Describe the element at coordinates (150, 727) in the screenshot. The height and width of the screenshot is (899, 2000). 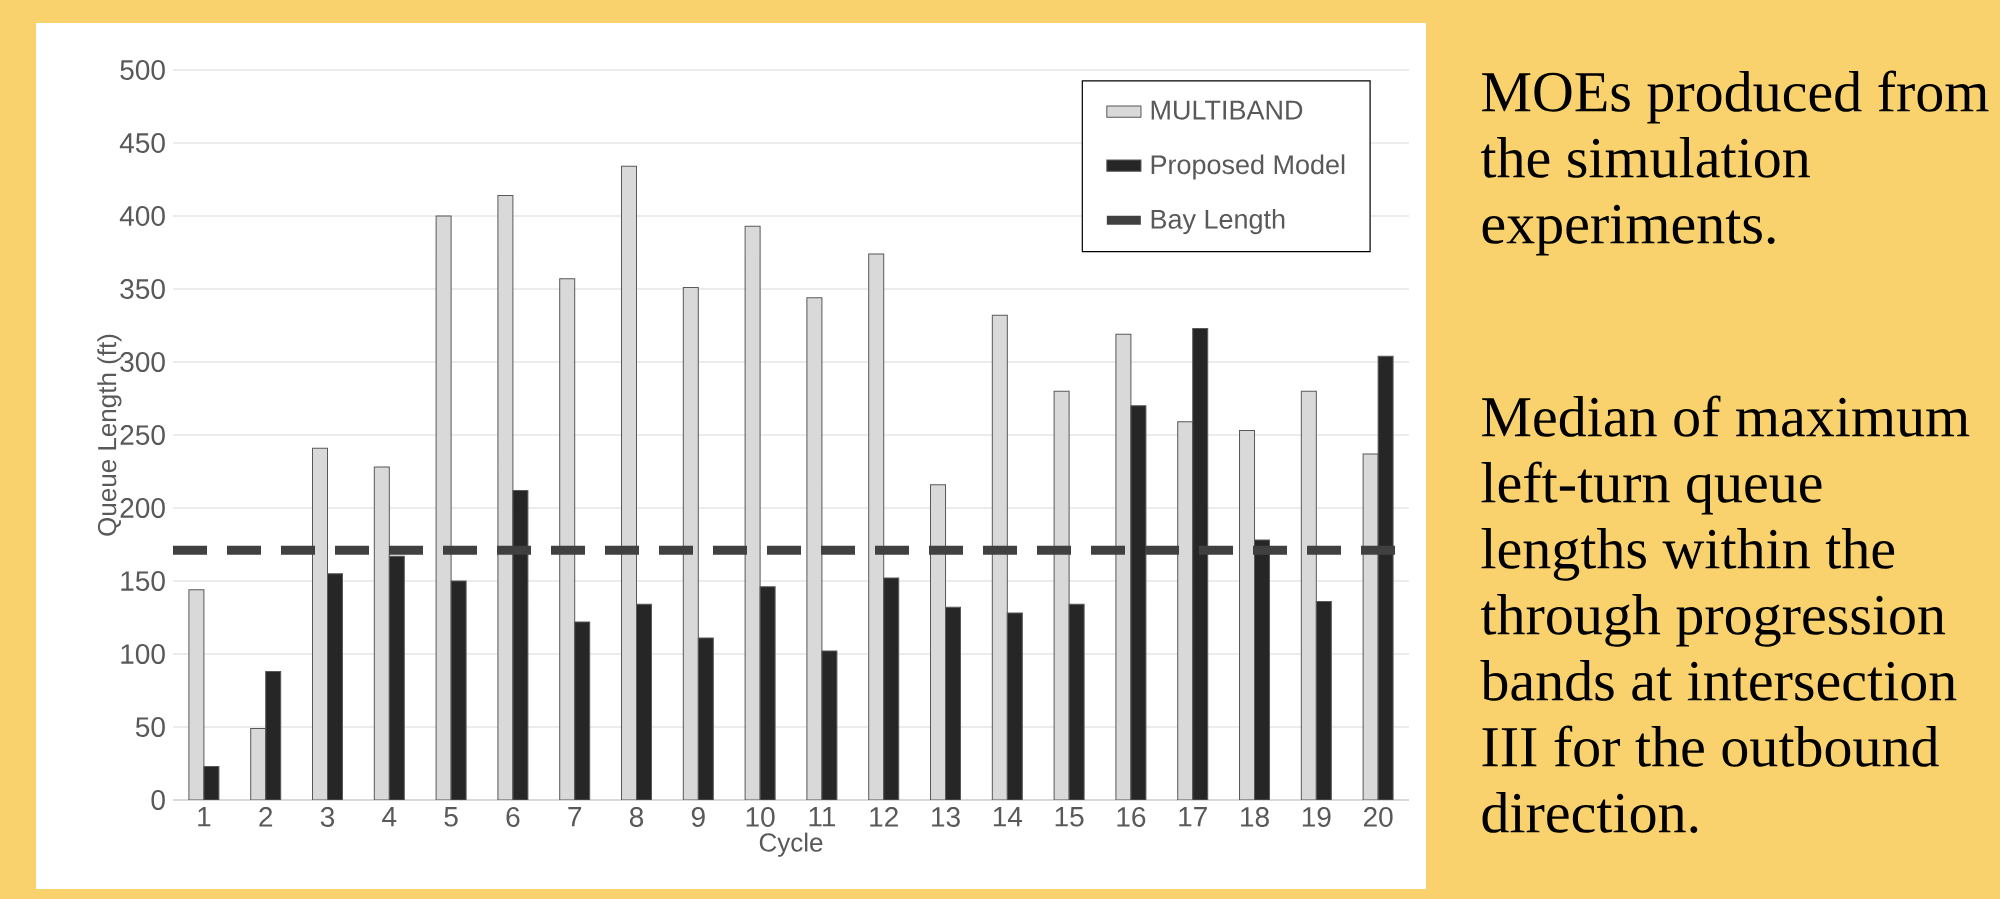
I see `y-tick-label: 50` at that location.